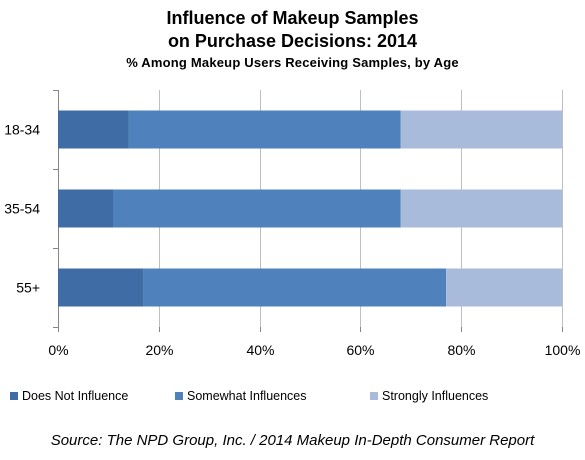 This screenshot has height=460, width=585. Describe the element at coordinates (75, 396) in the screenshot. I see `legend-label: Does Not Influence` at that location.